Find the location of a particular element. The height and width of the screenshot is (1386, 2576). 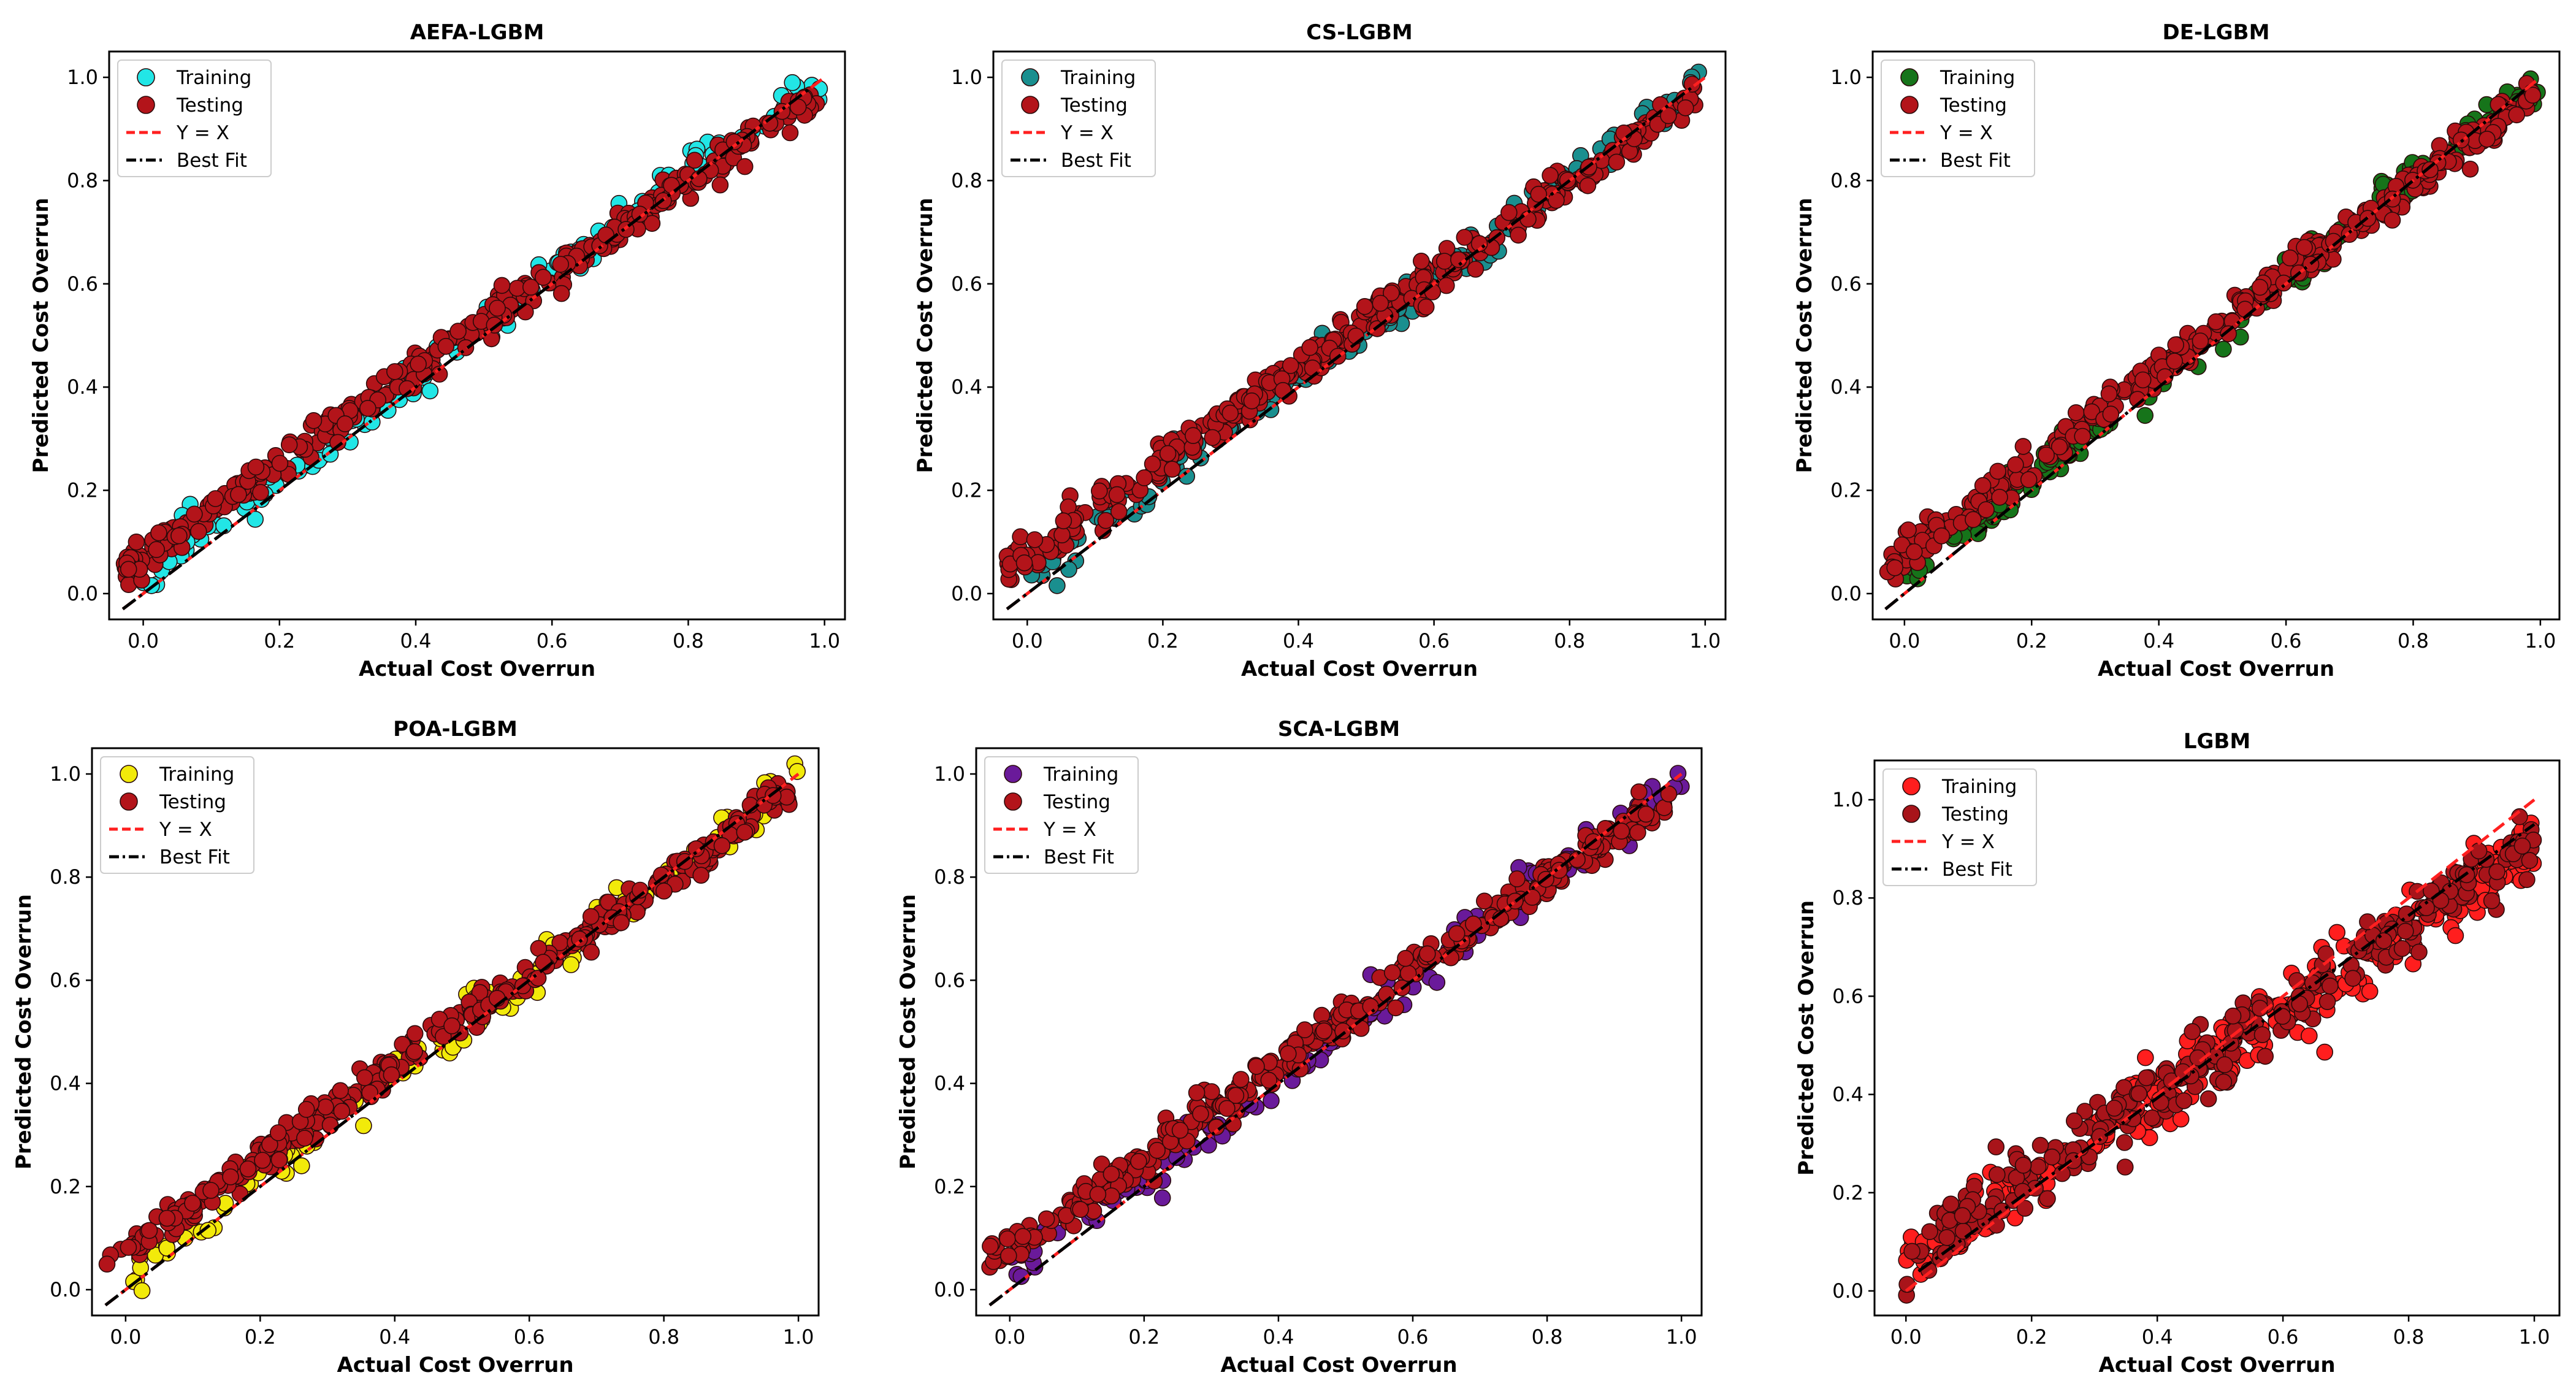

legend-box is located at coordinates (177, 815).